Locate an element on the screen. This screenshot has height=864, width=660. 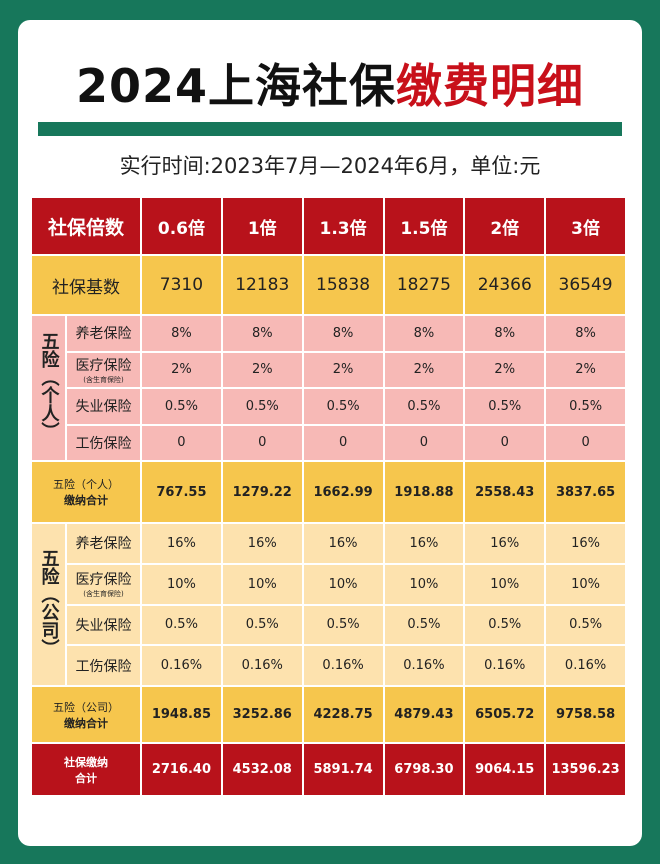
group-text: 五险（个人） is located at coordinates (49, 386).